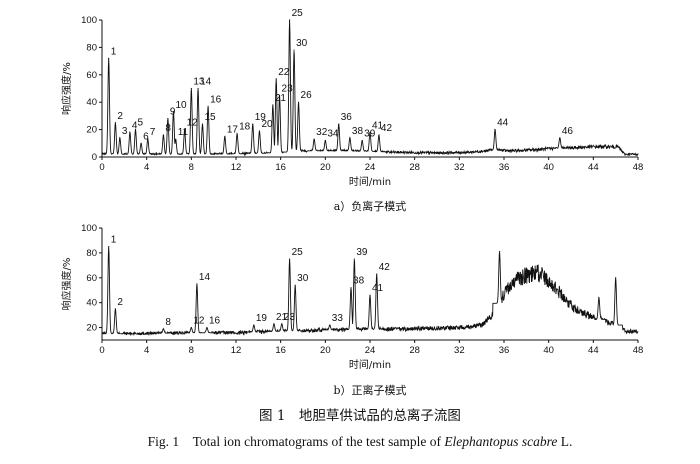  What do you see at coordinates (284, 72) in the screenshot?
I see `peak-label: 22` at bounding box center [284, 72].